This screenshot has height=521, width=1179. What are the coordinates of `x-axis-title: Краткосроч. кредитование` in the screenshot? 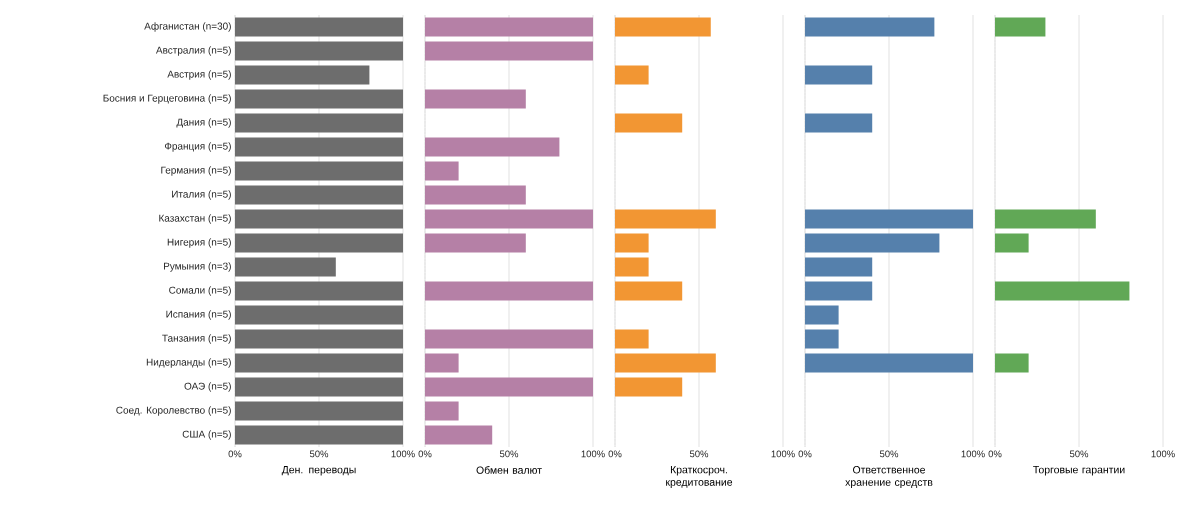 It's located at (699, 477).